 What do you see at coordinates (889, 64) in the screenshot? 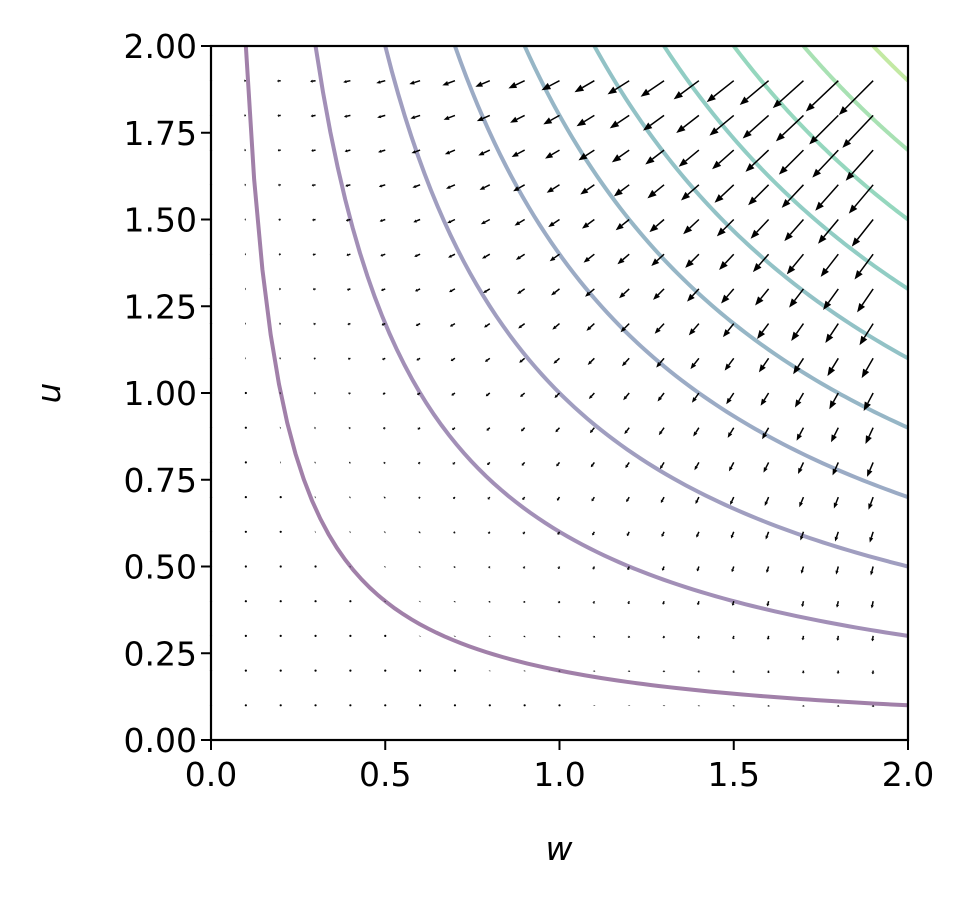
I see `contour-line` at bounding box center [889, 64].